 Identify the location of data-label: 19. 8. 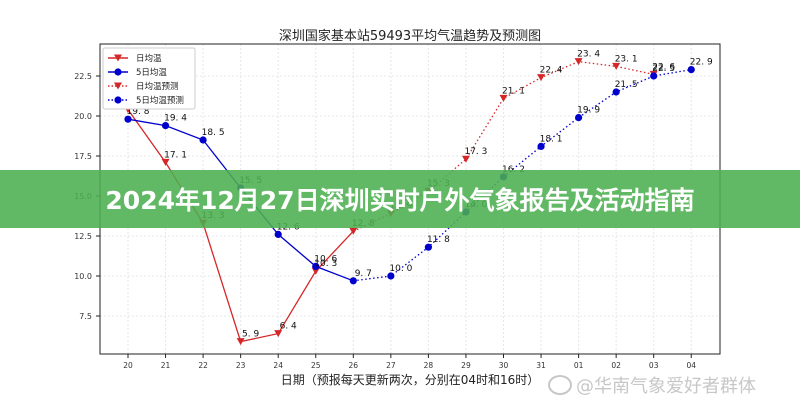
(138, 112).